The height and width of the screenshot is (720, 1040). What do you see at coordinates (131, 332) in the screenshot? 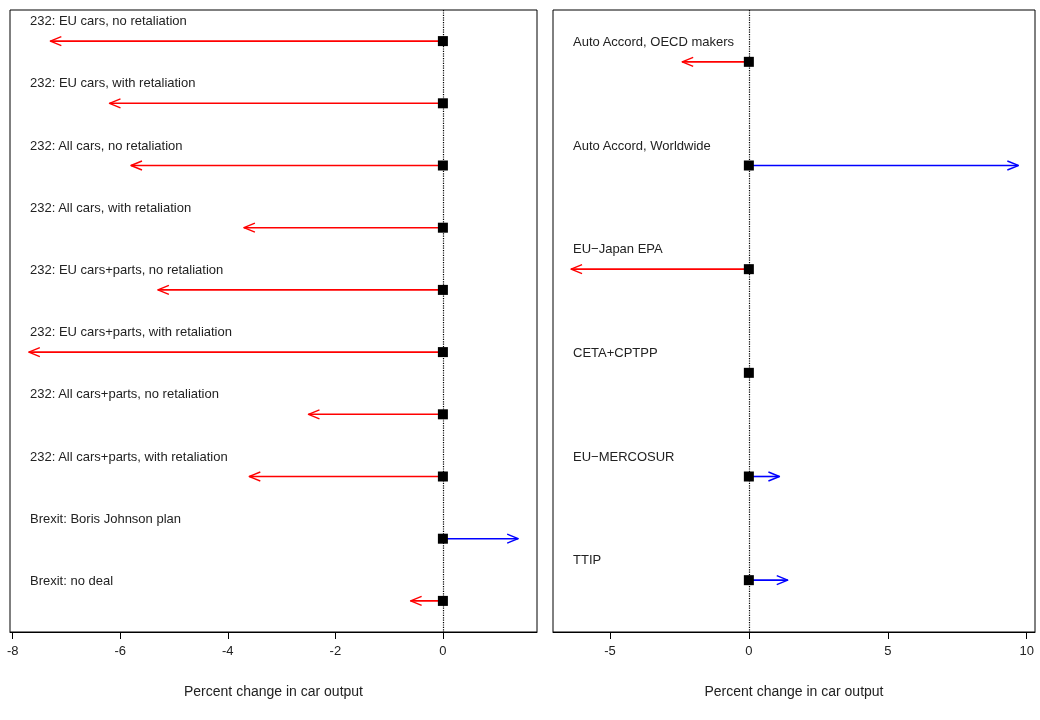
I see `y-tick-label: 232: EU cars+parts, with retaliation` at bounding box center [131, 332].